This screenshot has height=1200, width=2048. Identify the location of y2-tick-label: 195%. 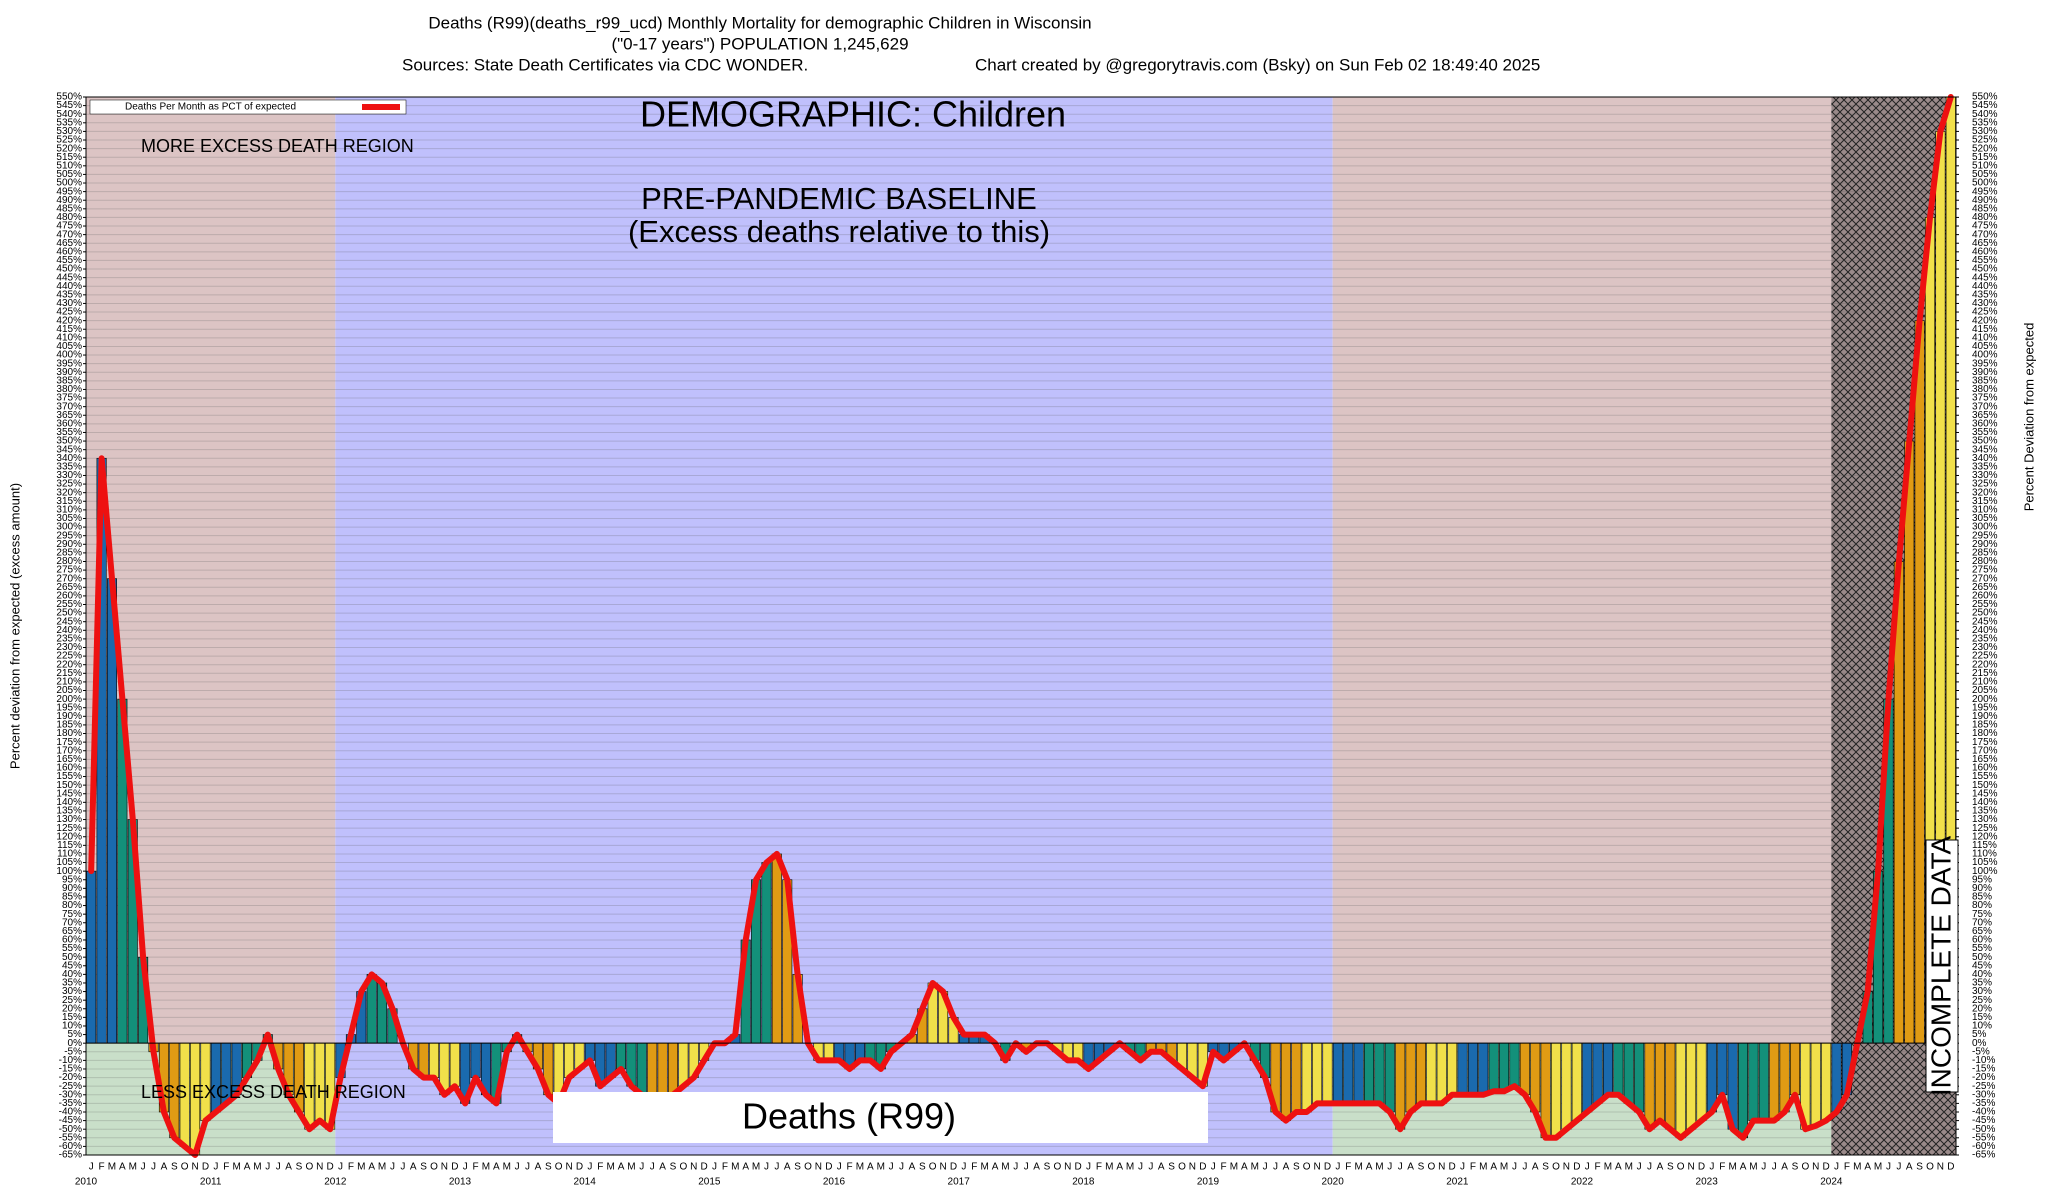
(1985, 707).